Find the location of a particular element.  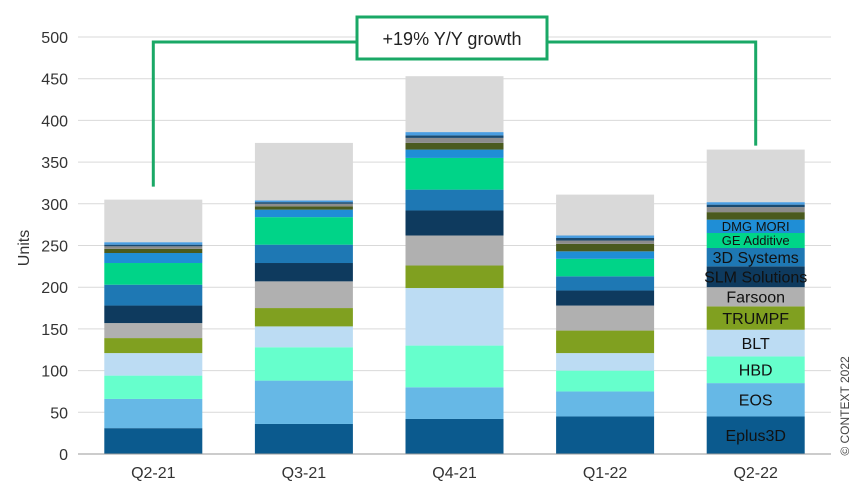

y-tick-label: 150 is located at coordinates (54, 330).